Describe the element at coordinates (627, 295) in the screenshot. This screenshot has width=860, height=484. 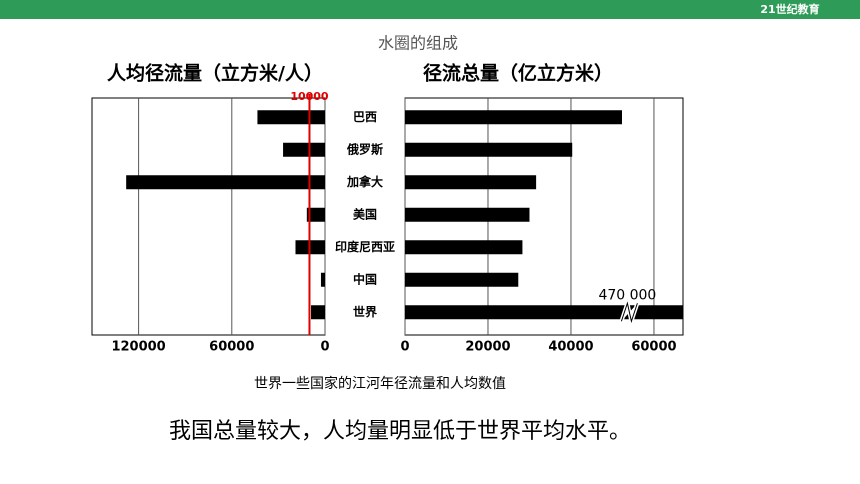
I see `value-label: 470 000` at that location.